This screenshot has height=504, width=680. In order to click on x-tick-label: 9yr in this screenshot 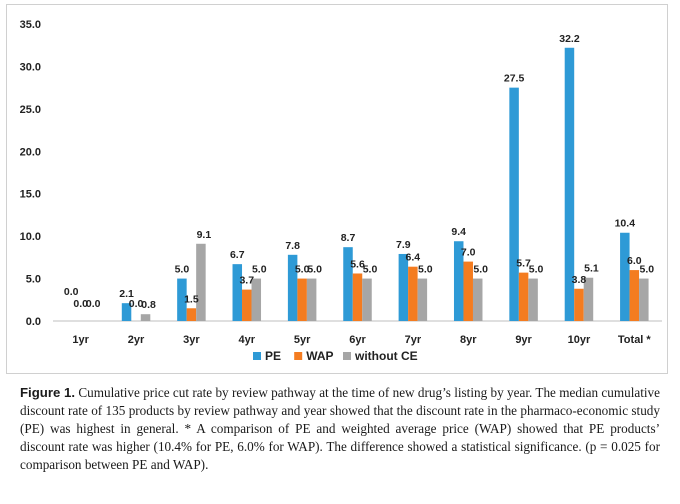, I will do `click(523, 340)`.